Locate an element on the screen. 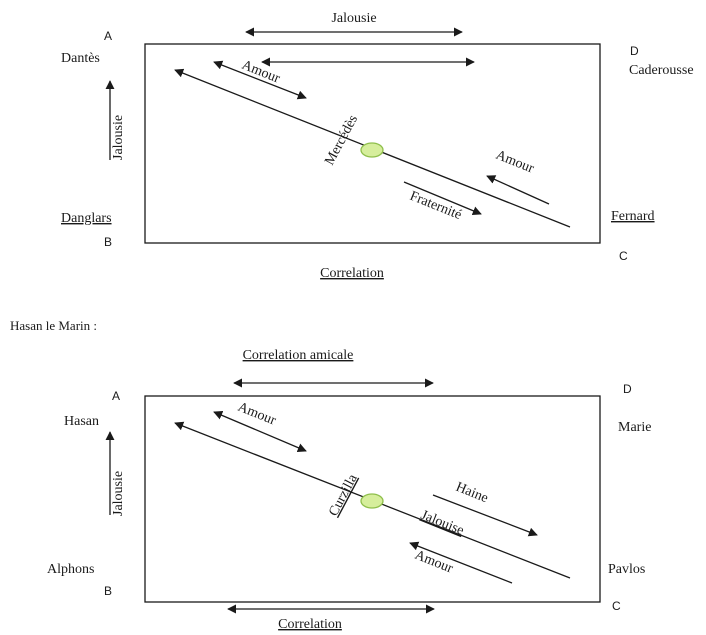  person-hasan: Hasan is located at coordinates (81, 421).